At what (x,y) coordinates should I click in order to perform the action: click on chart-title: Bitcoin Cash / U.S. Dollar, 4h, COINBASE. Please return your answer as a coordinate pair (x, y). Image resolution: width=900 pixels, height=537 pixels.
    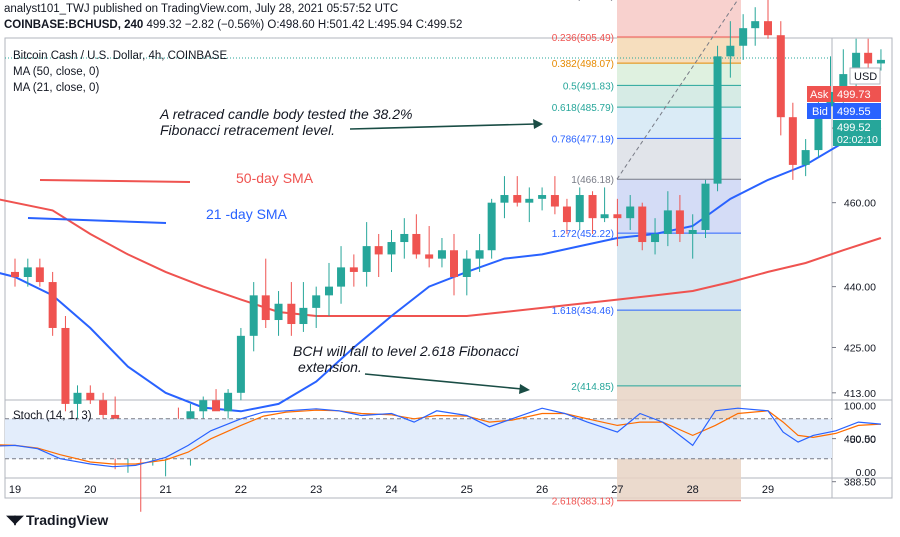
    Looking at the image, I should click on (120, 56).